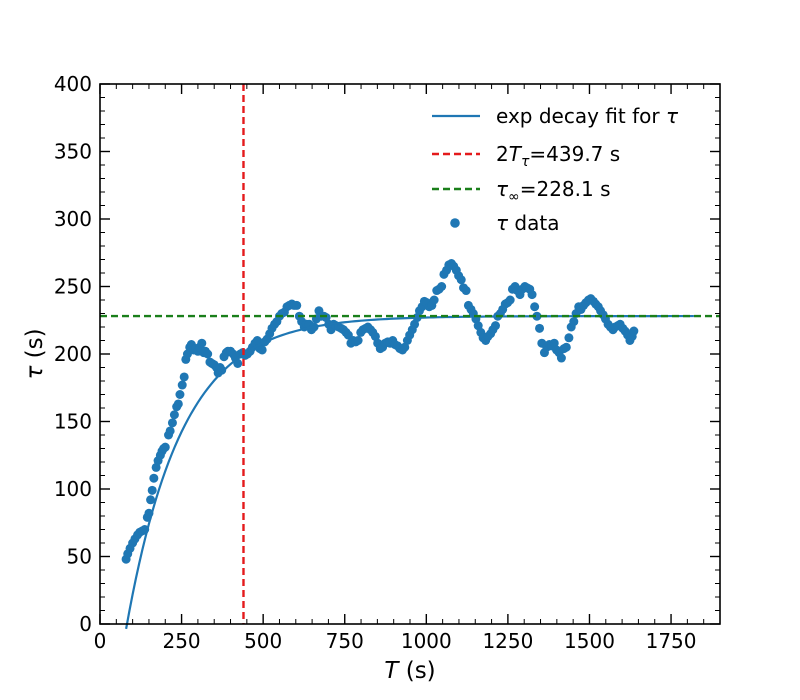  What do you see at coordinates (100, 641) in the screenshot?
I see `x-tick-label: 0` at bounding box center [100, 641].